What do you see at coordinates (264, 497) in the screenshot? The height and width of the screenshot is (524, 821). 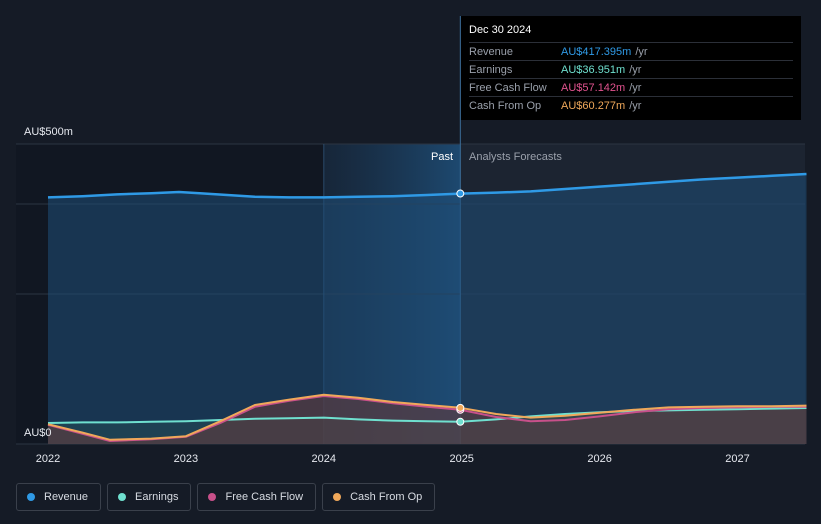 I see `legend-label: Free Cash Flow` at bounding box center [264, 497].